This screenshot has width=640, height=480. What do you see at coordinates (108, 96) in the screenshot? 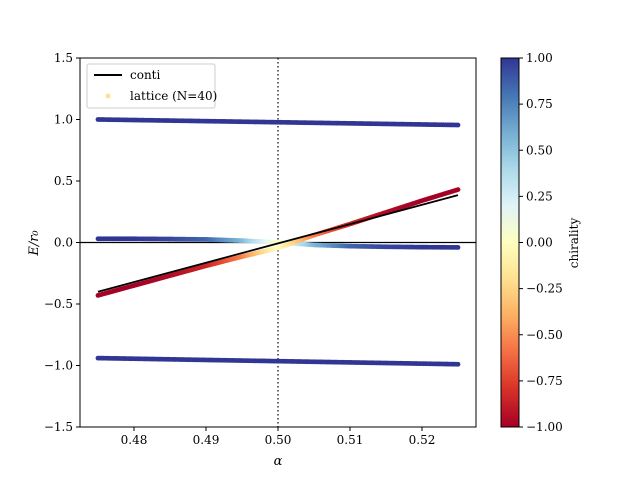
I see `legend-lattice-swatch` at bounding box center [108, 96].